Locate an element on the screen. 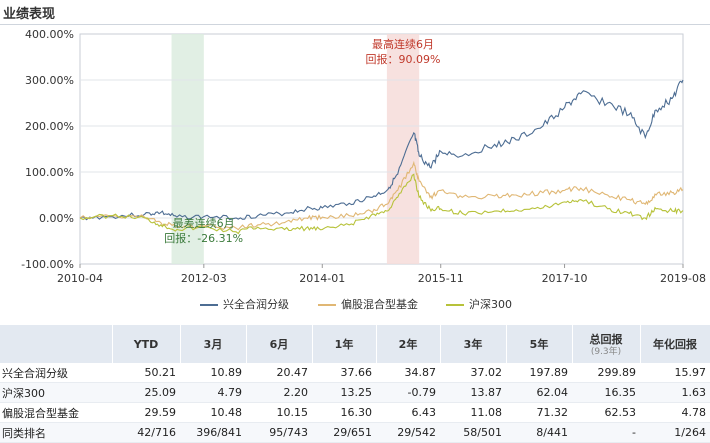  x-tick-label: 2012-03 is located at coordinates (204, 278).